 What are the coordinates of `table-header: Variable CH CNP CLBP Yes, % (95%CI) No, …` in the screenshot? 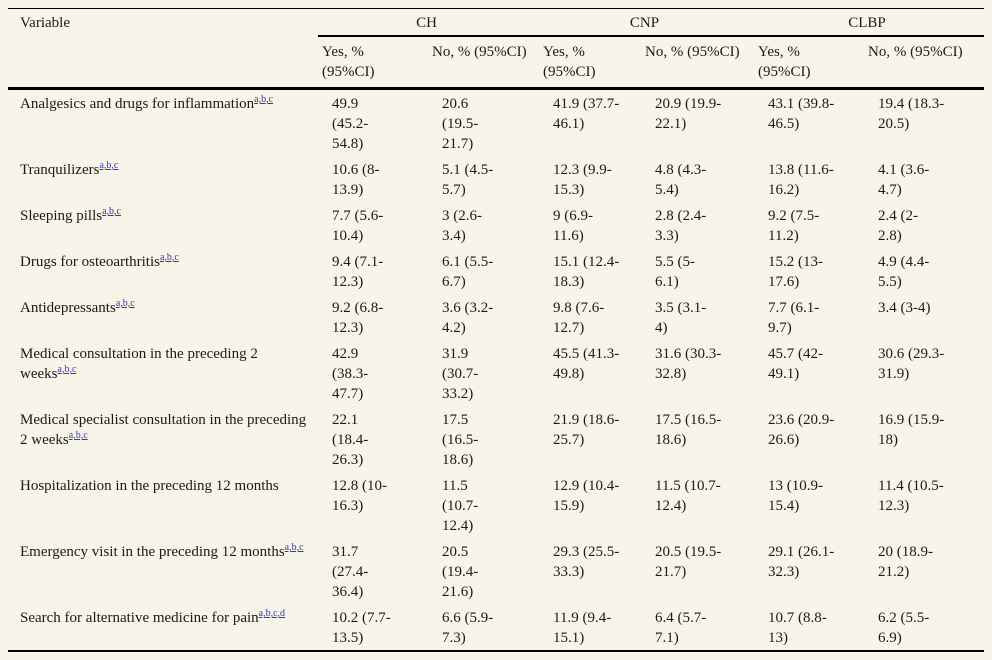 It's located at (496, 49).